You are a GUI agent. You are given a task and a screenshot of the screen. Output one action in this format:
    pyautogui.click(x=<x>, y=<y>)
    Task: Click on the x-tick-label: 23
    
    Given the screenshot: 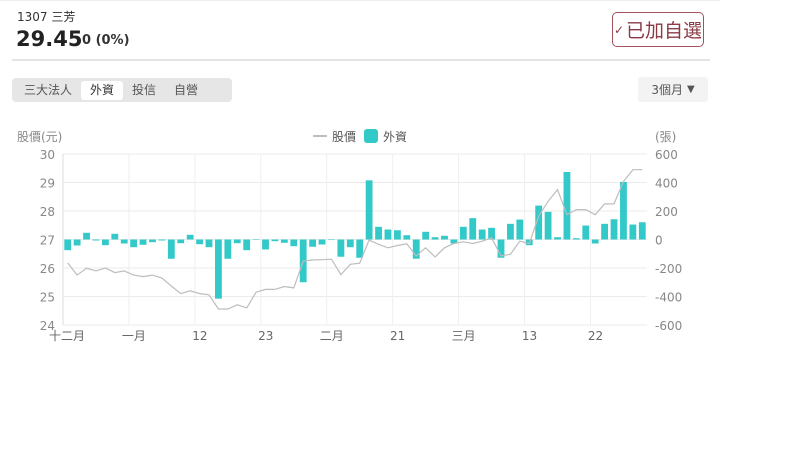 What is the action you would take?
    pyautogui.click(x=265, y=336)
    